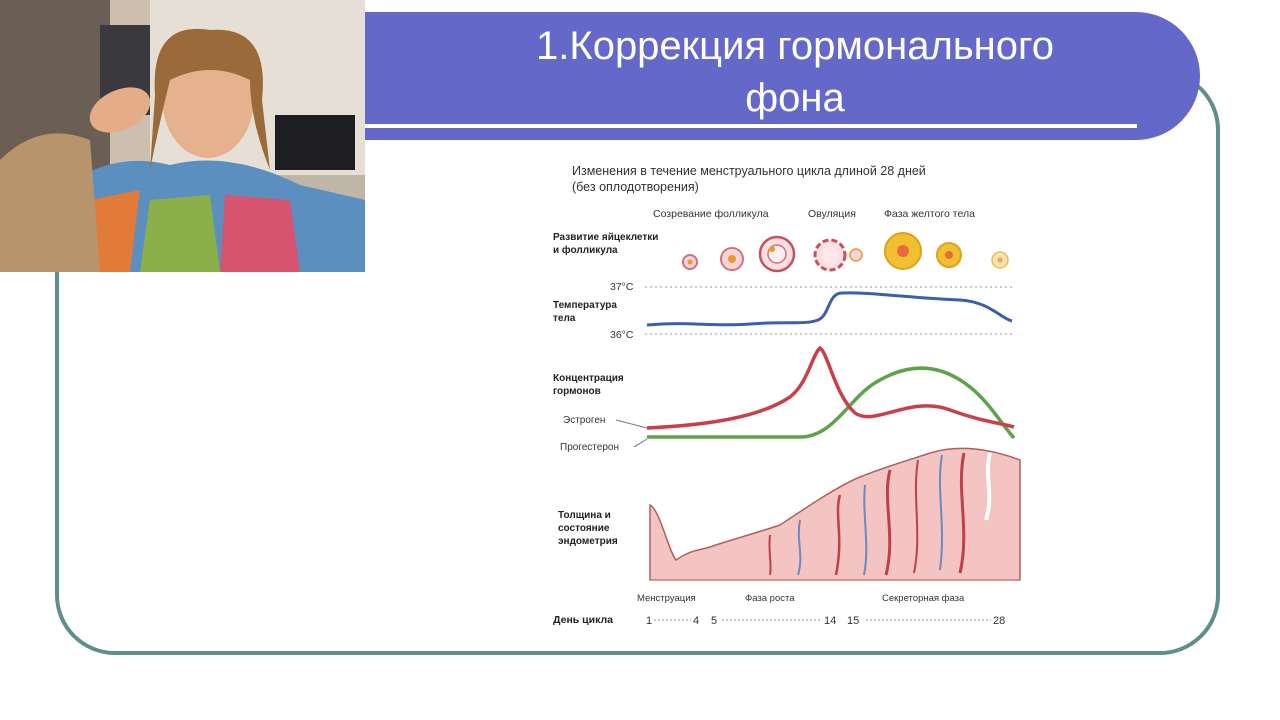 The width and height of the screenshot is (1280, 720). Describe the element at coordinates (584, 420) in the screenshot. I see `estrogen-label: Эстроген` at that location.